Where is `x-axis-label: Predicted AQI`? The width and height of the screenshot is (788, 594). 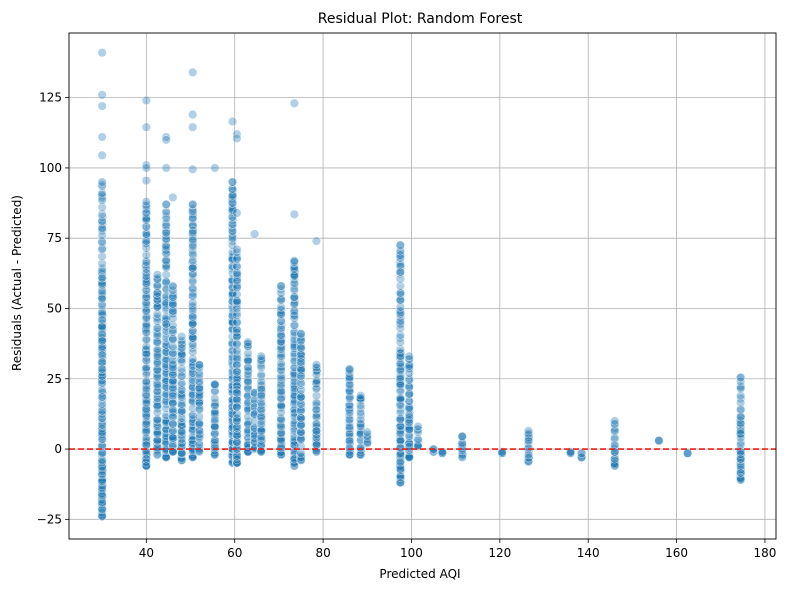 x-axis-label: Predicted AQI is located at coordinates (419, 574).